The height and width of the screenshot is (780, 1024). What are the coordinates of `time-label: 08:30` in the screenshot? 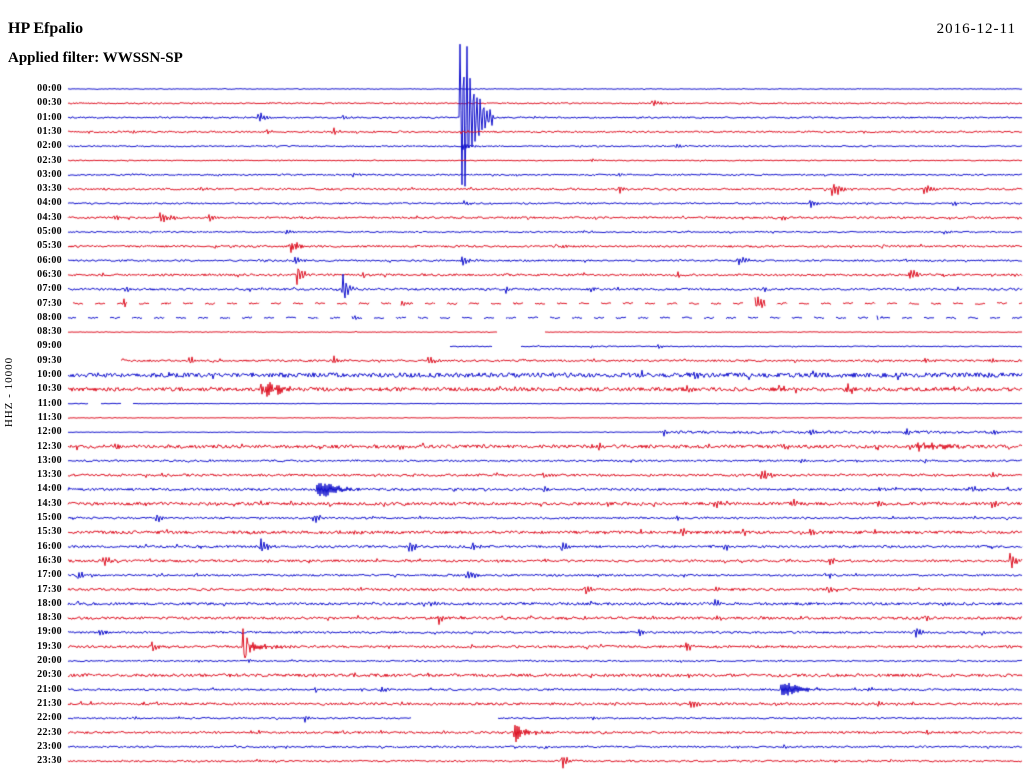 It's located at (49, 332).